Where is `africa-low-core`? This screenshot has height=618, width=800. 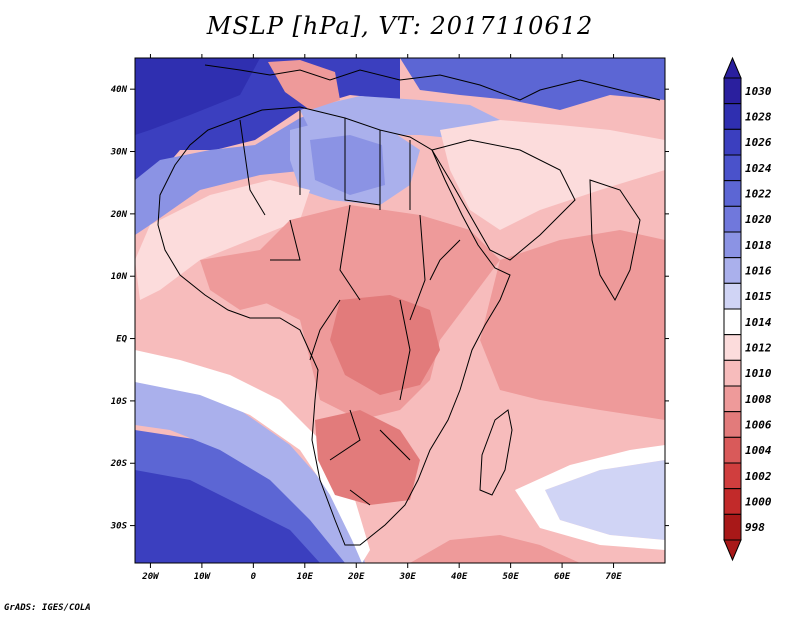 africa-low-core is located at coordinates (385, 345).